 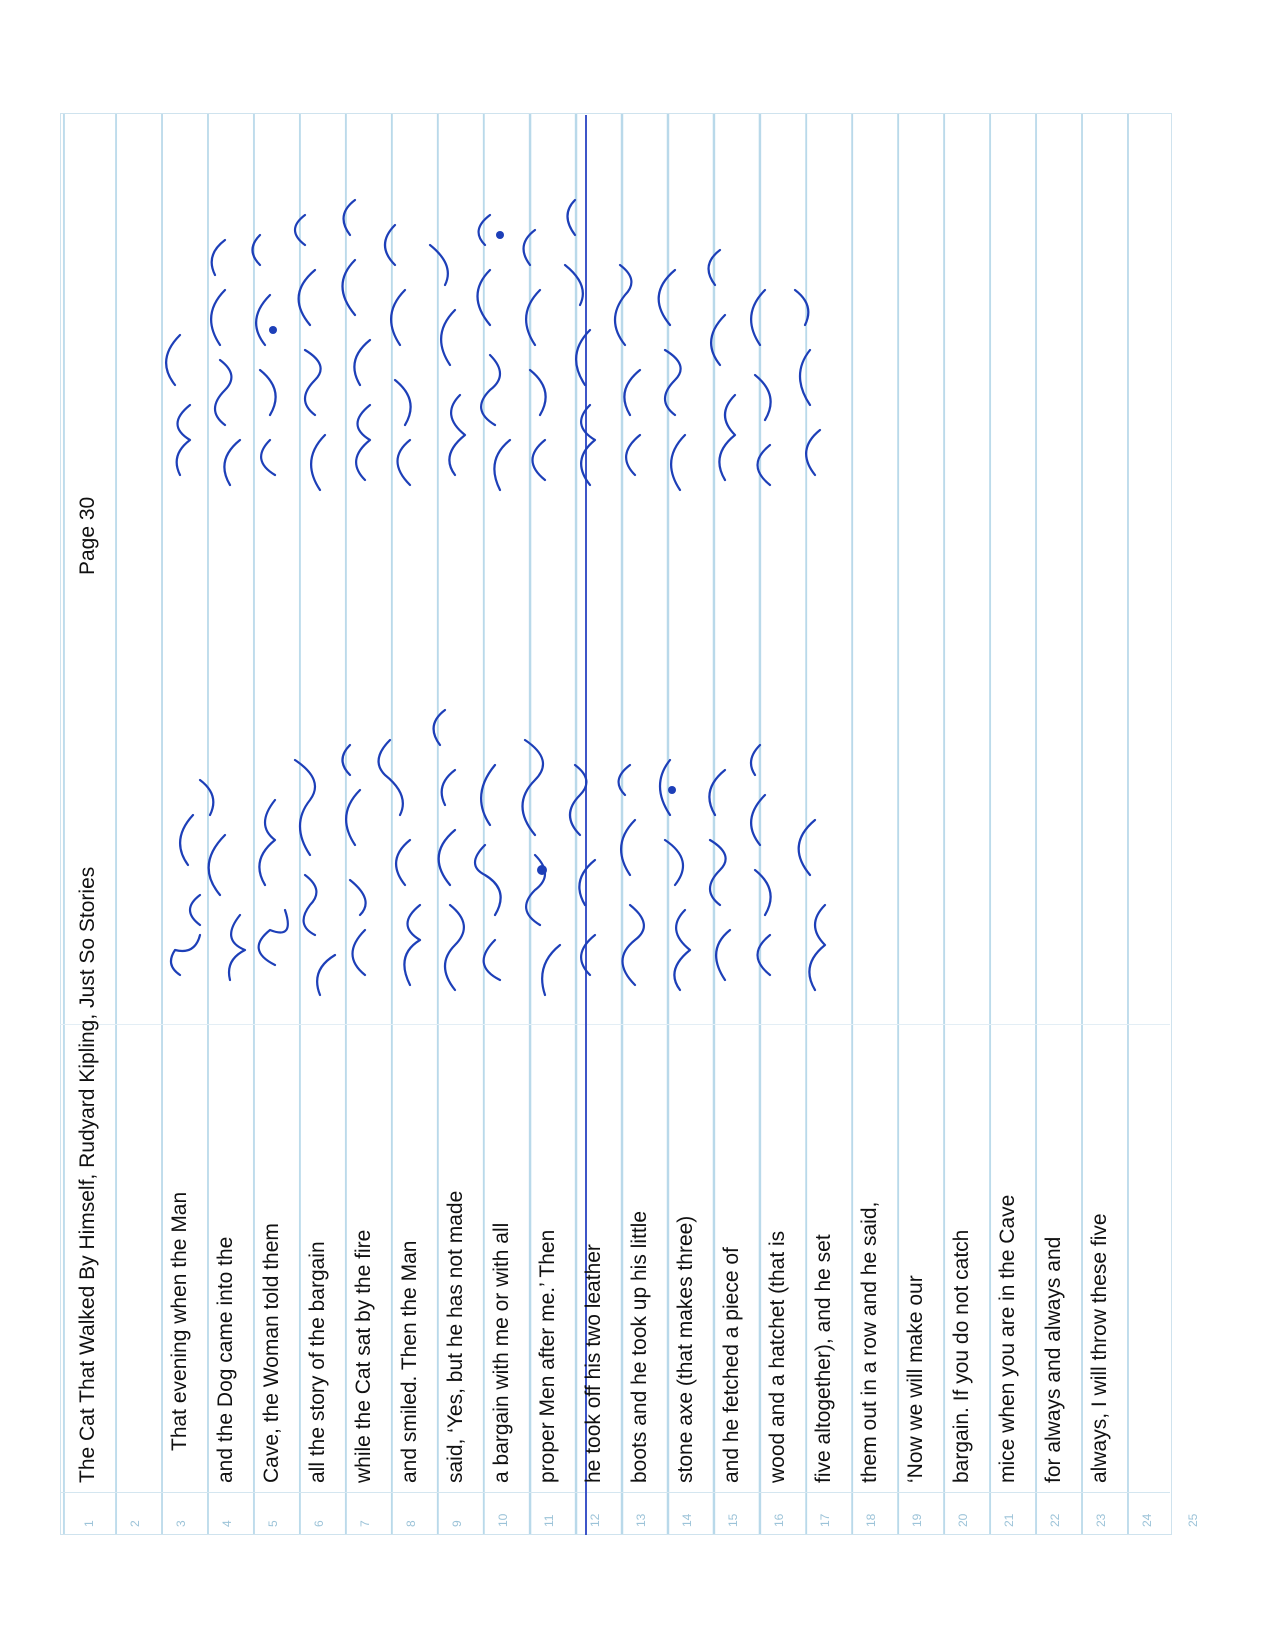 I want to click on line-number: 18, so click(x=871, y=1520).